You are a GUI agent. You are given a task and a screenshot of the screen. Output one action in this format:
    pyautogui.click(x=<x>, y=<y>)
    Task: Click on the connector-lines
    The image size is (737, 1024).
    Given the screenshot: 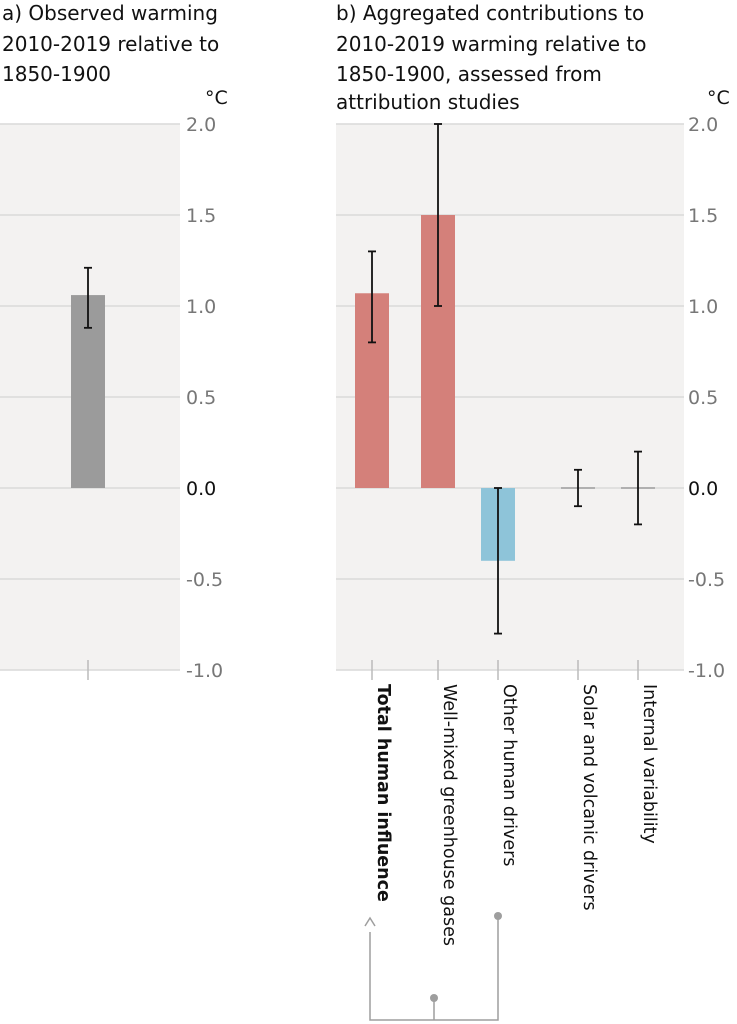 What is the action you would take?
    pyautogui.click(x=434, y=968)
    